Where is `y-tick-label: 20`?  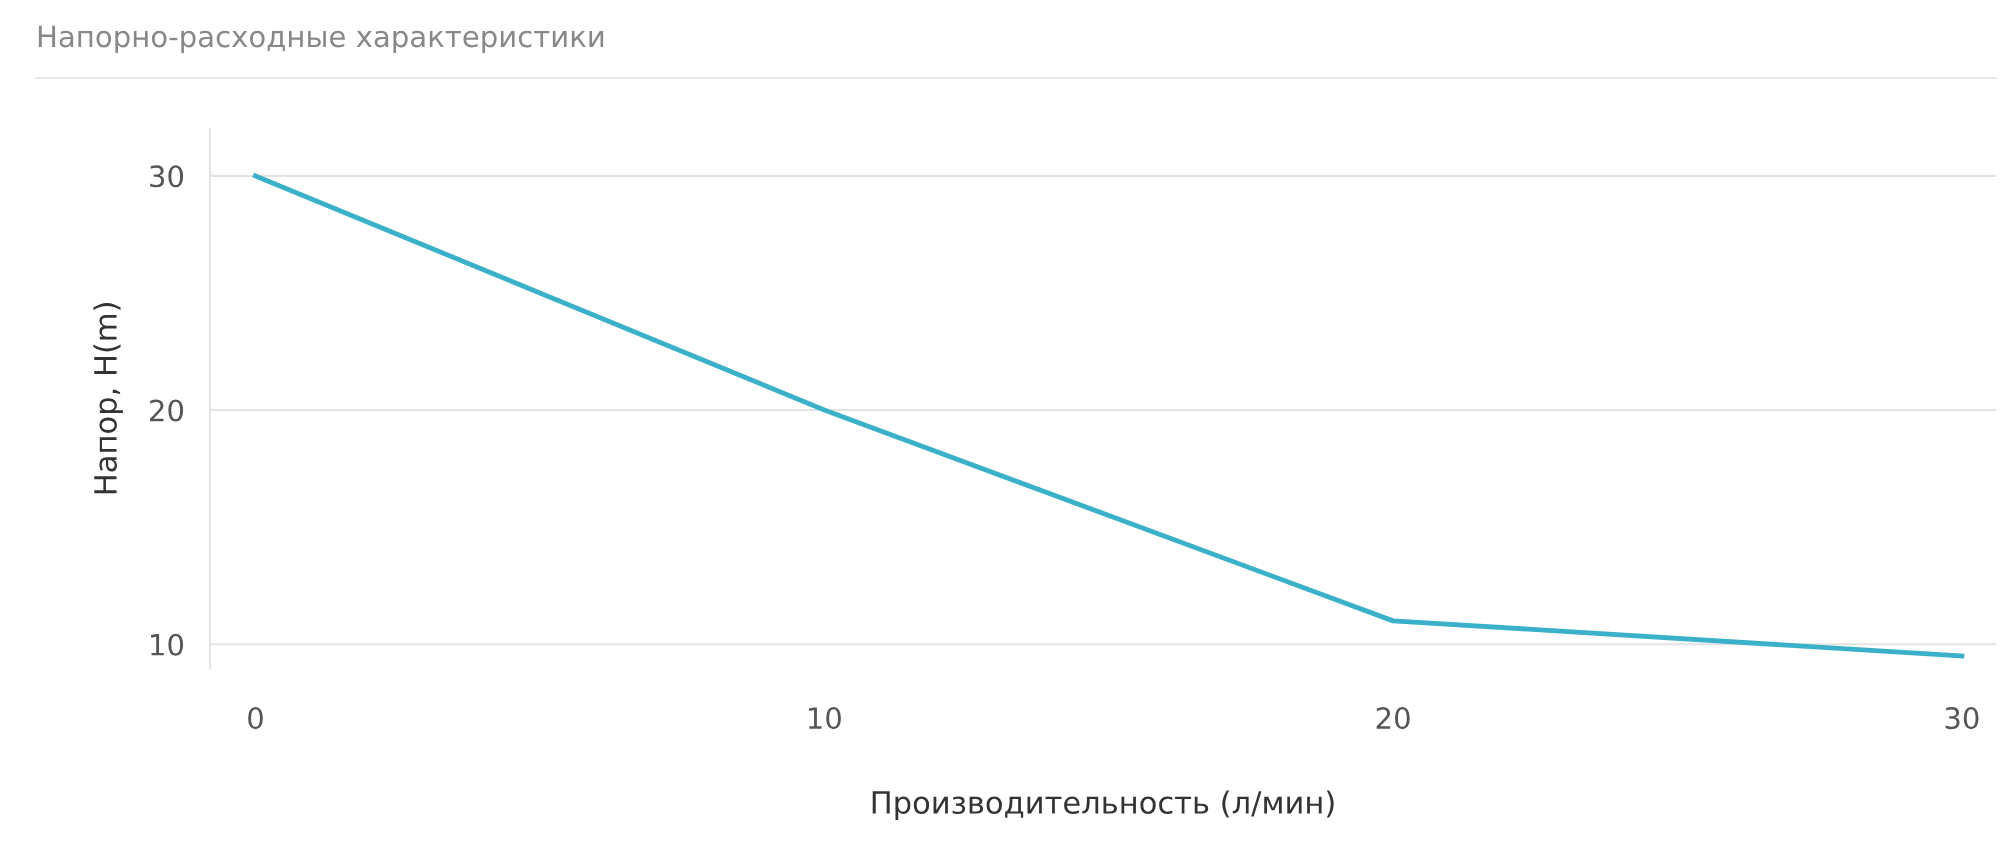
y-tick-label: 20 is located at coordinates (167, 410).